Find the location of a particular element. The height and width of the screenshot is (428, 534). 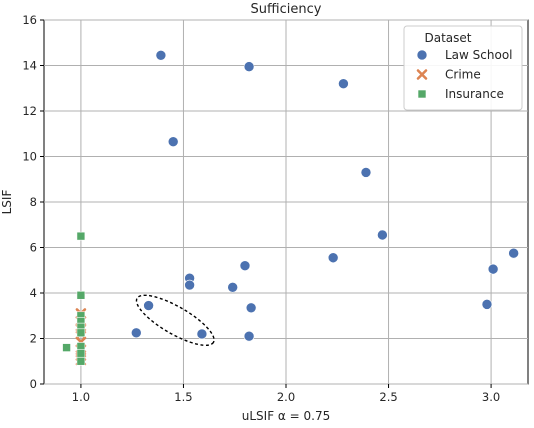

x-axis-label: uLSIF α = 0.75 is located at coordinates (286, 416).